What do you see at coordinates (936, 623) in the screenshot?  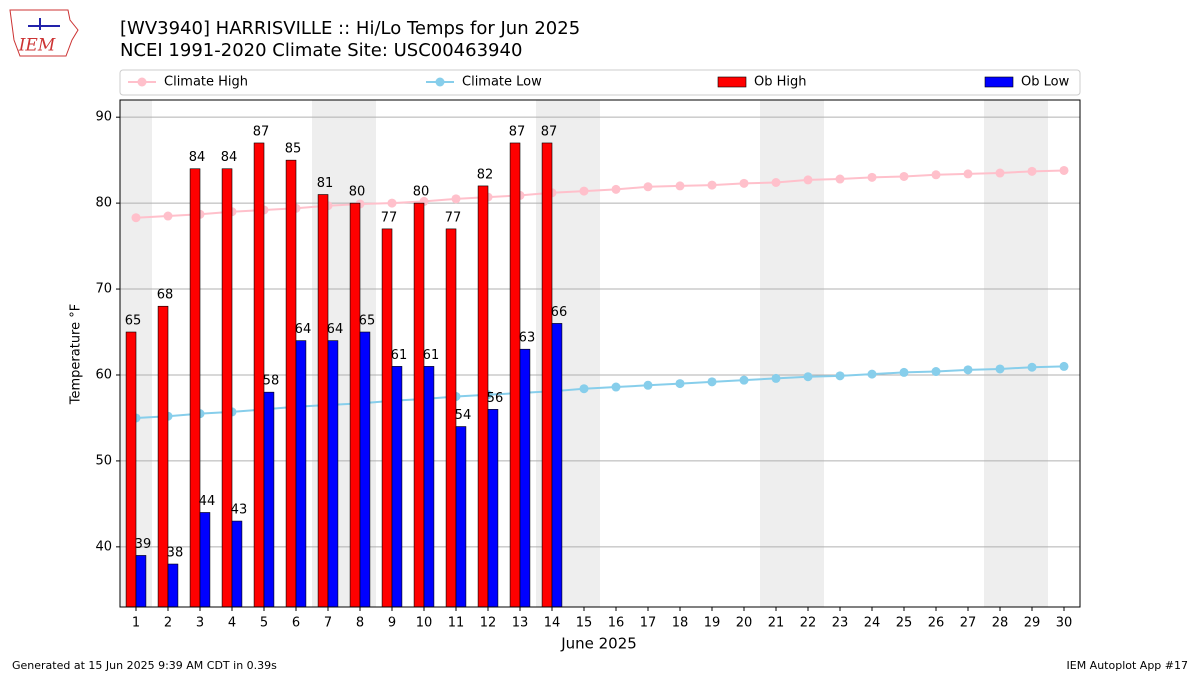 I see `x-tick-label: 26` at bounding box center [936, 623].